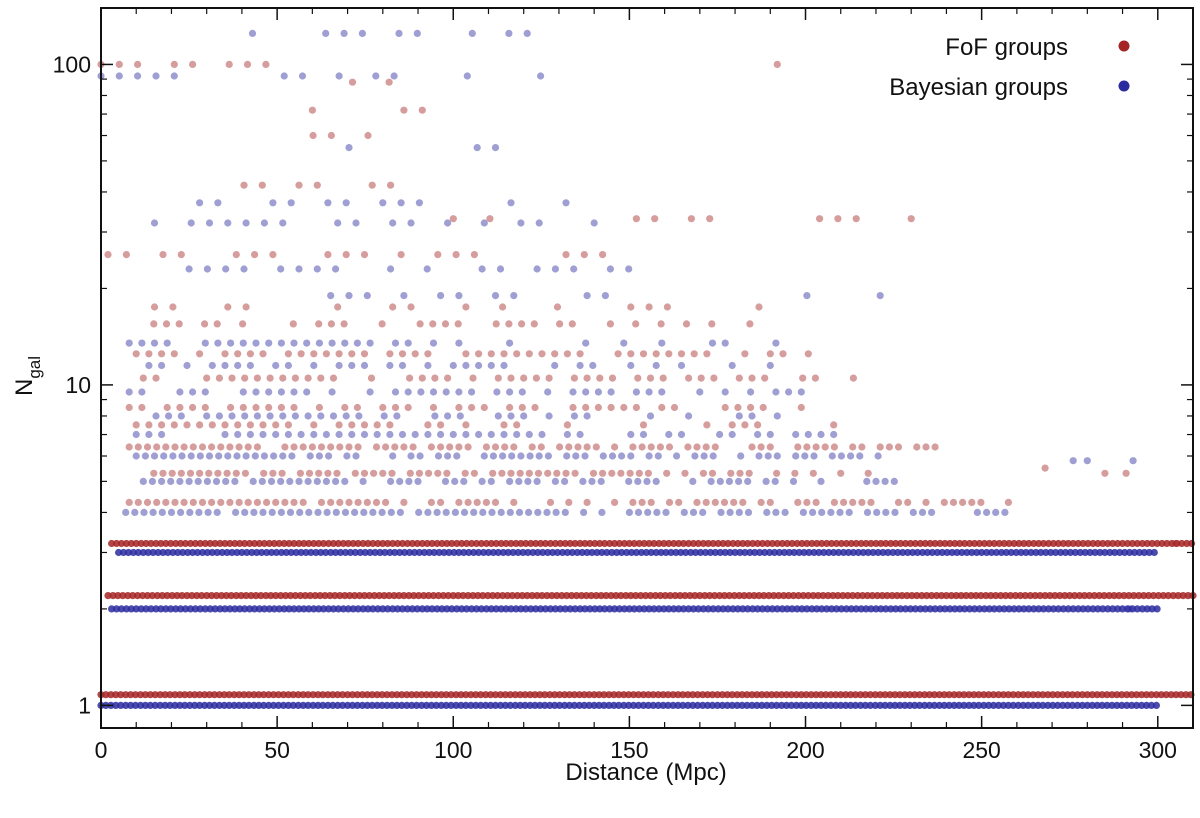 This screenshot has width=1200, height=818. Describe the element at coordinates (1124, 86) in the screenshot. I see `legend-marker-bayesian` at that location.